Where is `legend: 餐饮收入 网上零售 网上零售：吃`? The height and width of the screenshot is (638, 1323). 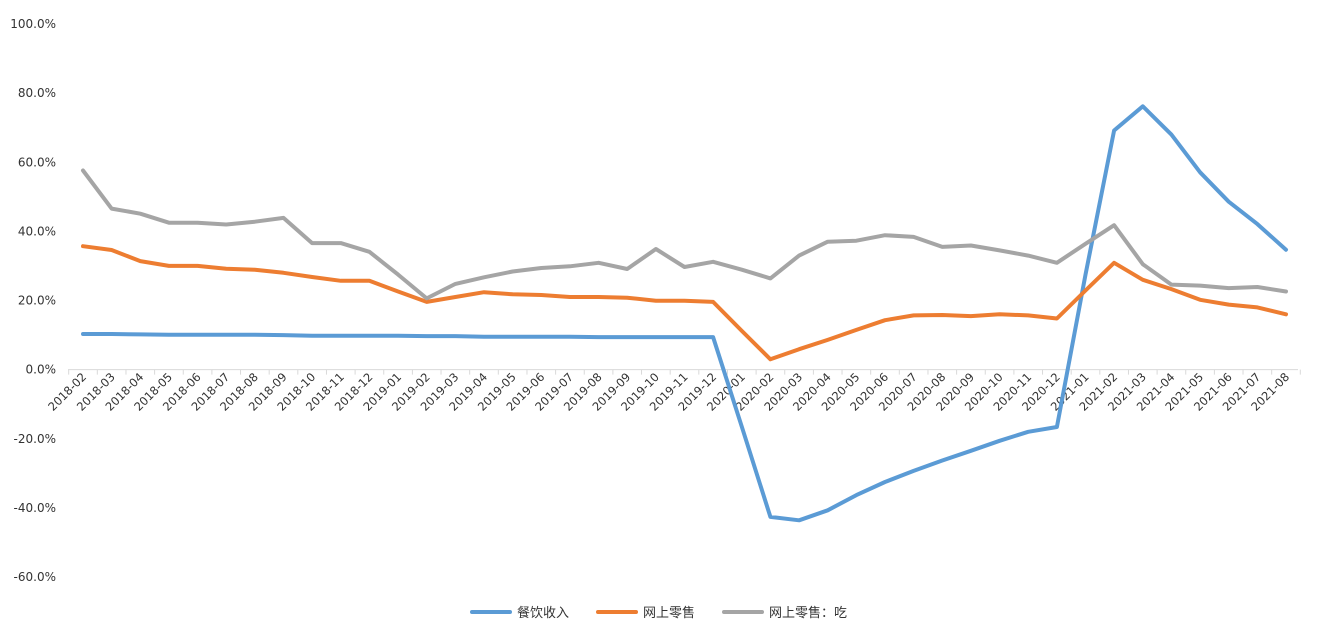 legend: 餐饮收入 网上零售 网上零售：吃 is located at coordinates (658, 613).